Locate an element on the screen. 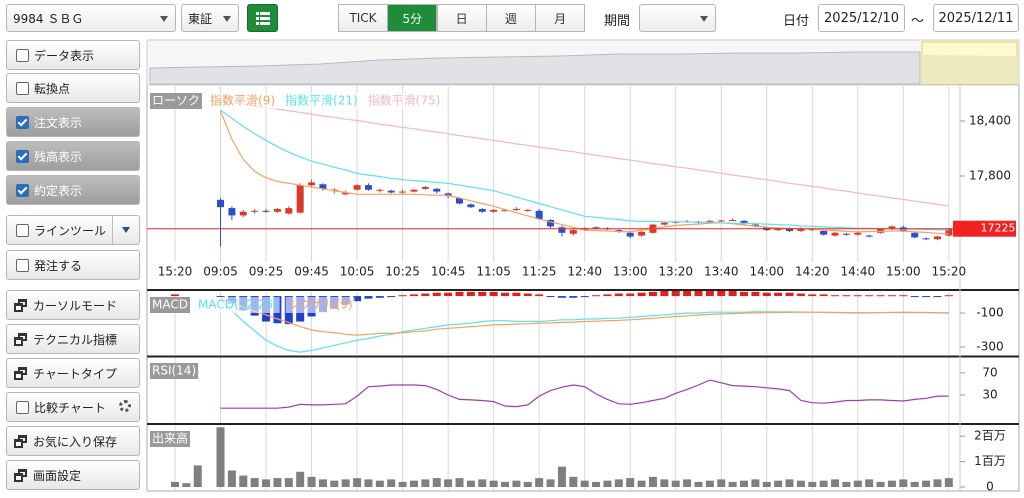 Image resolution: width=1024 pixels, height=498 pixels. sidebar-button: 約定表示 is located at coordinates (73, 190).